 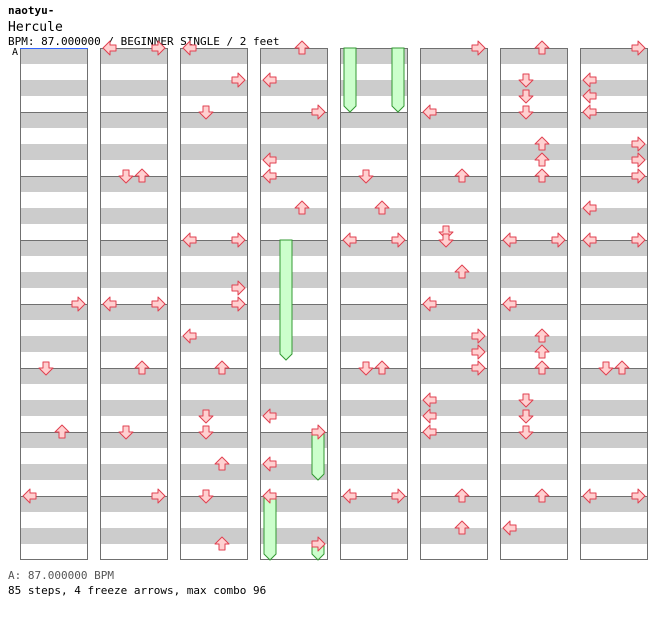 I want to click on bpm-legend: A: 87.000000 BPM, so click(x=61, y=575).